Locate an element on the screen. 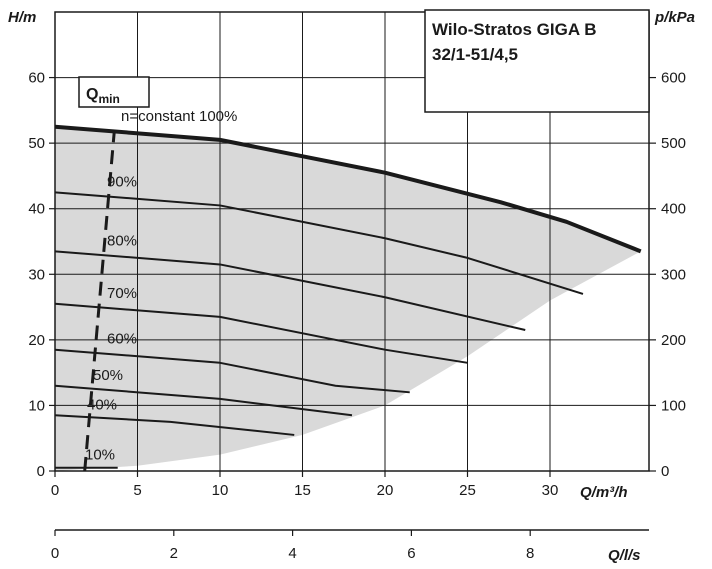 The height and width of the screenshot is (569, 712). secondary-tick-label: 2 is located at coordinates (174, 553).